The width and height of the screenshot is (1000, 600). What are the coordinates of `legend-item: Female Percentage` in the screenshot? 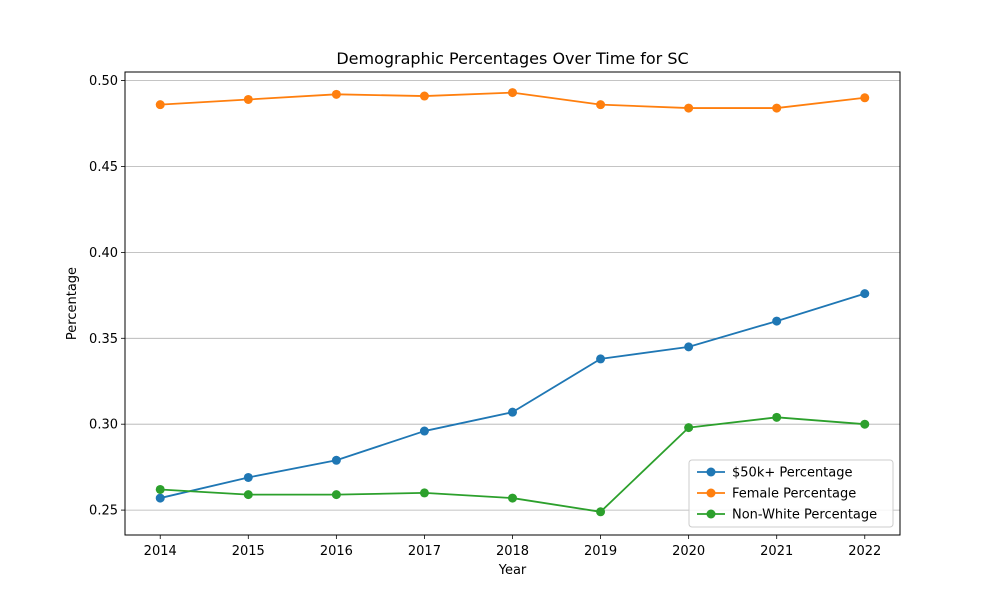 It's located at (776, 494).